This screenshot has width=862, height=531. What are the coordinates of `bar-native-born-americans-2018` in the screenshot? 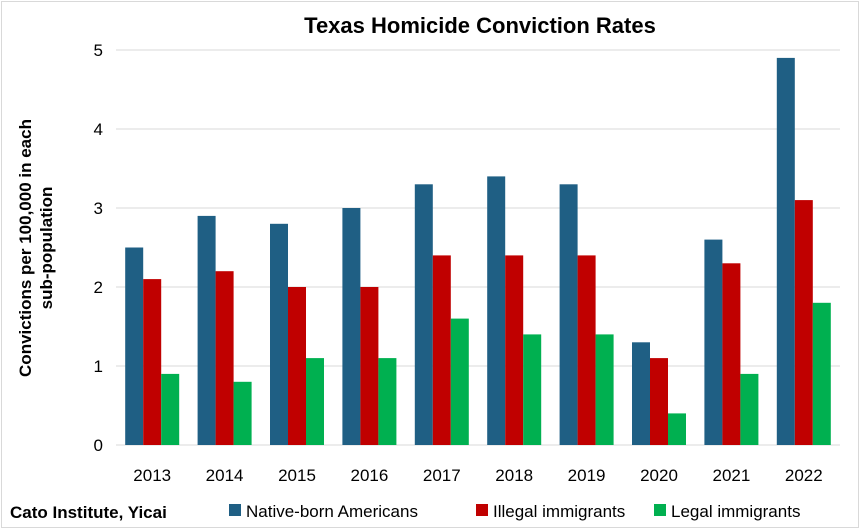 It's located at (496, 310).